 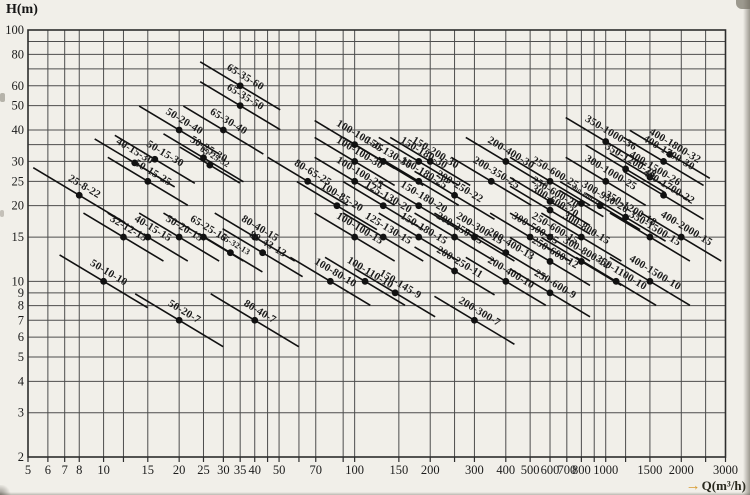 I want to click on x-tick-label: 3000, so click(x=725, y=470).